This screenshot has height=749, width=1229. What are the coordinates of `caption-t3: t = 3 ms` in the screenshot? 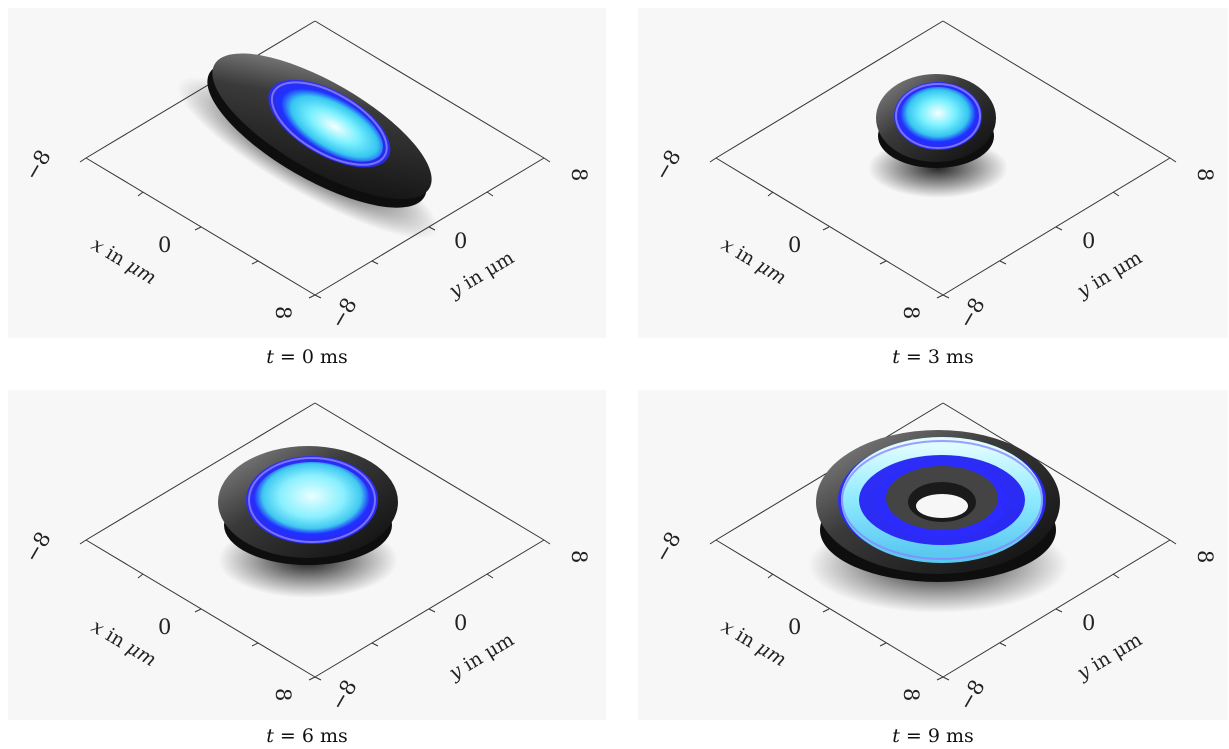 It's located at (933, 357).